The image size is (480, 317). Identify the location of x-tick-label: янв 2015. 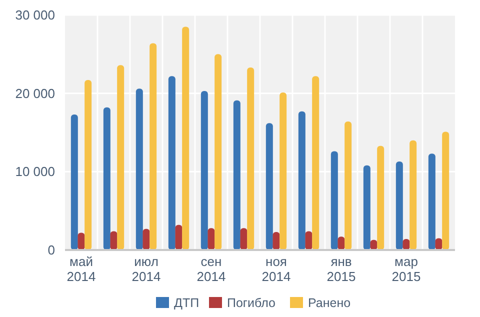
(341, 269).